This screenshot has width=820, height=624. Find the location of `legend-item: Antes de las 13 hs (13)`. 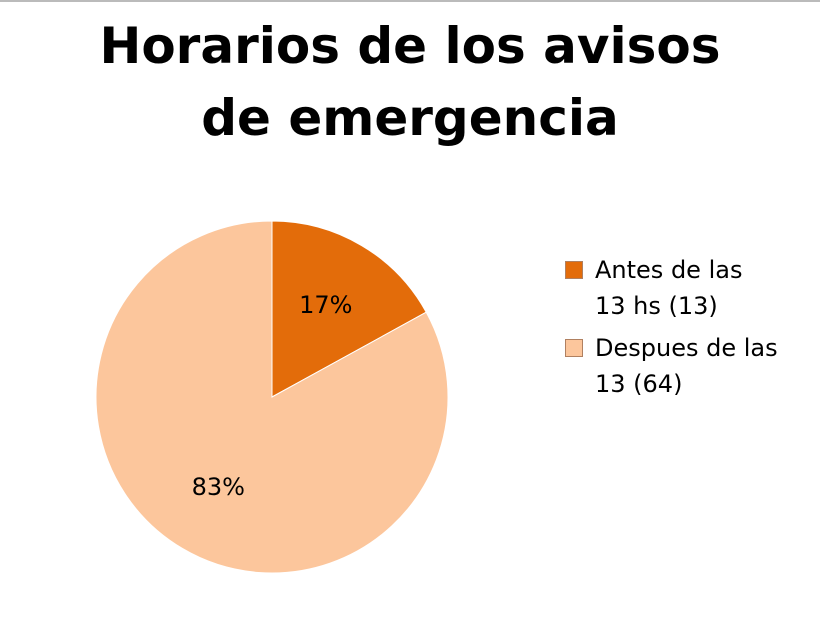

legend-item: Antes de las 13 hs (13) is located at coordinates (672, 288).